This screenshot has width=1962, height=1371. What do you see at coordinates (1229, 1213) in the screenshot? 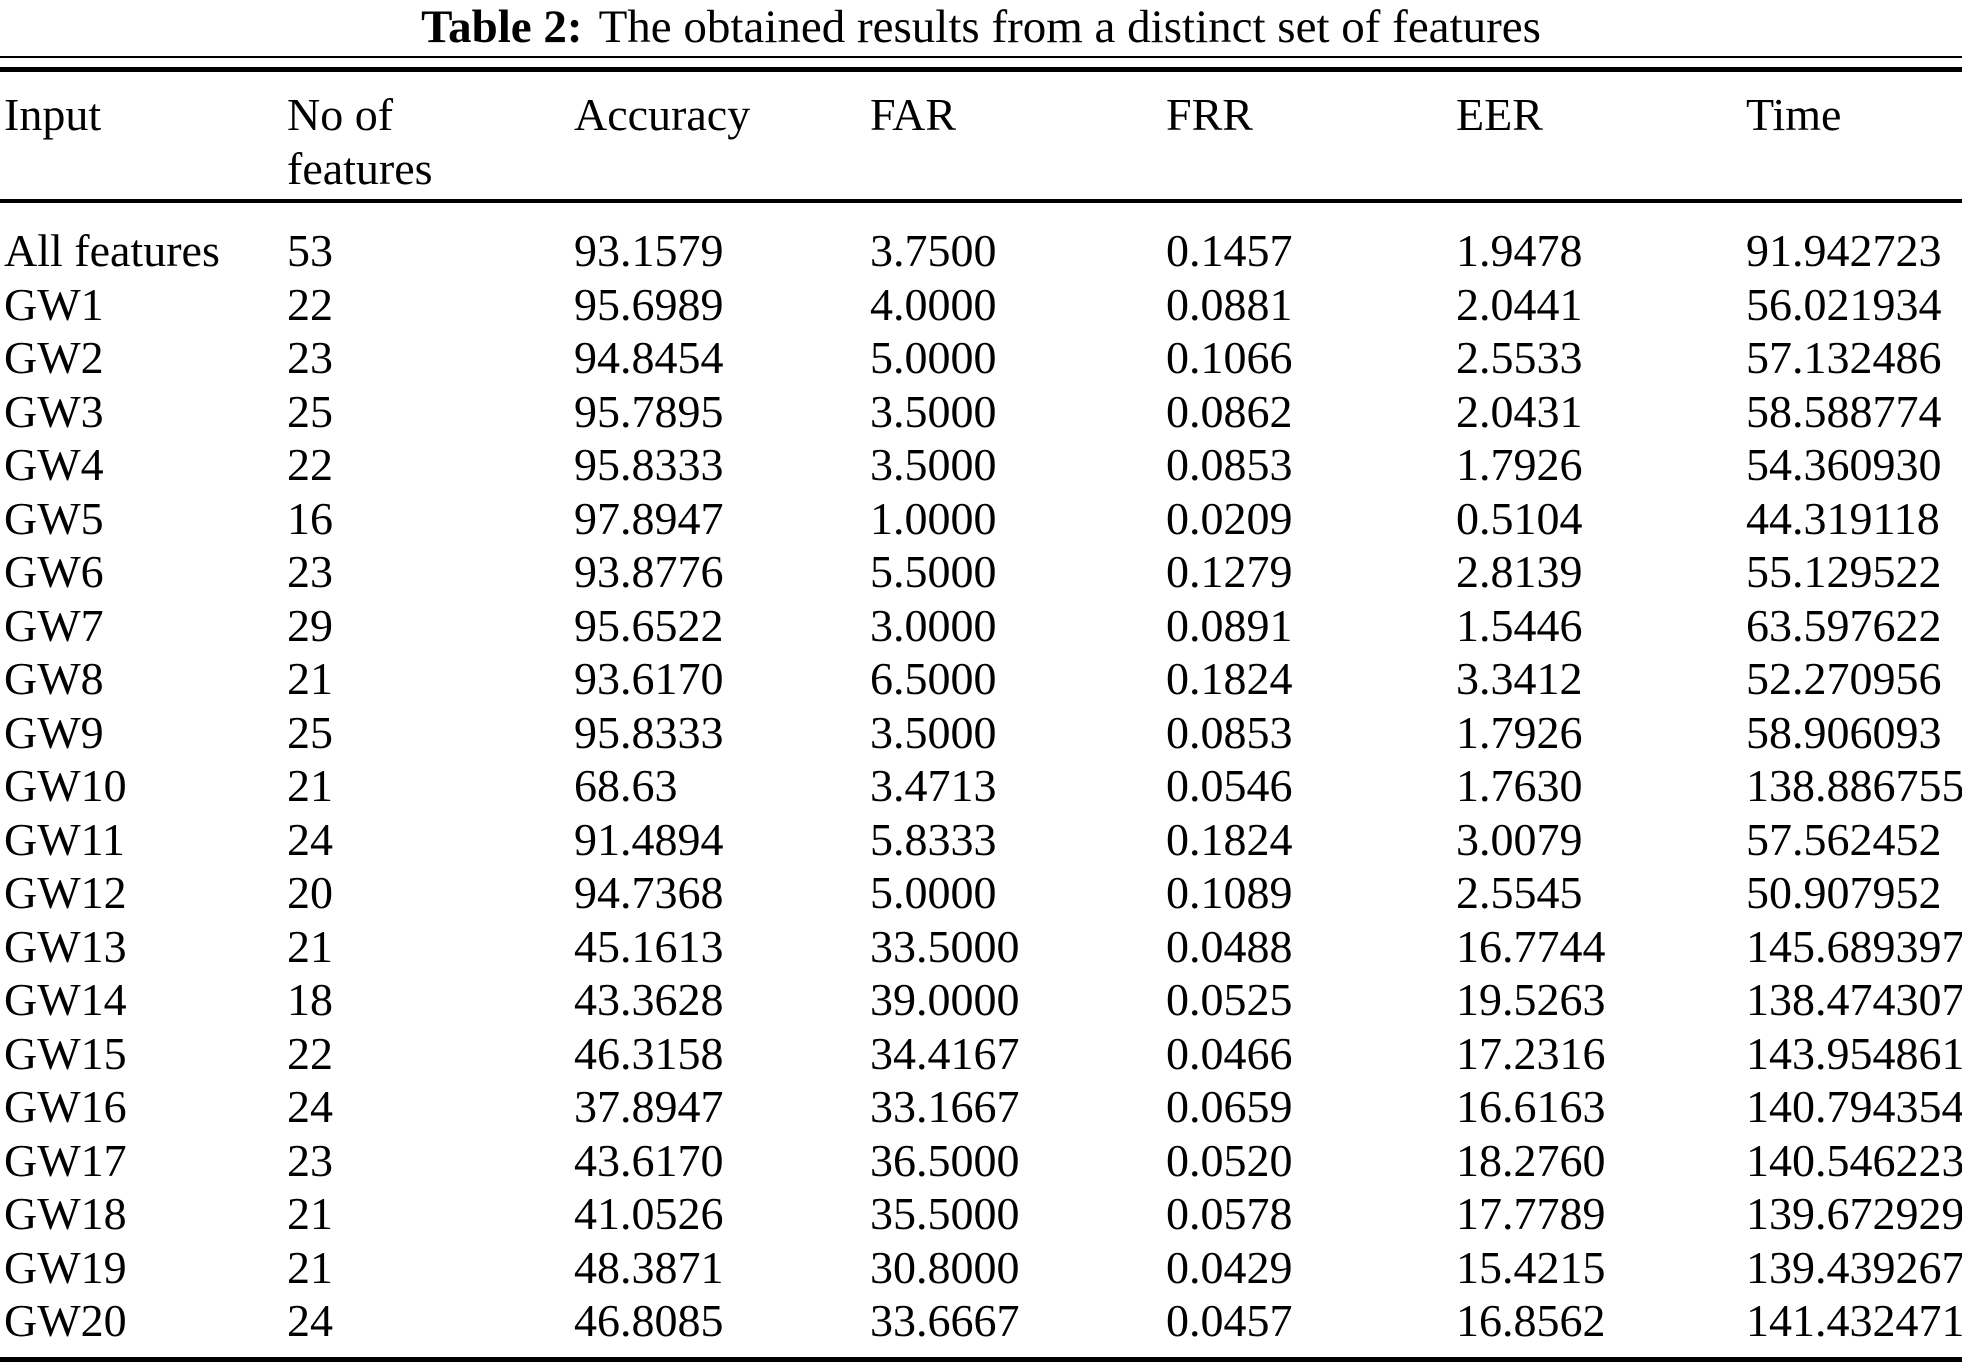
I see `table-cell: 0.0578` at bounding box center [1229, 1213].